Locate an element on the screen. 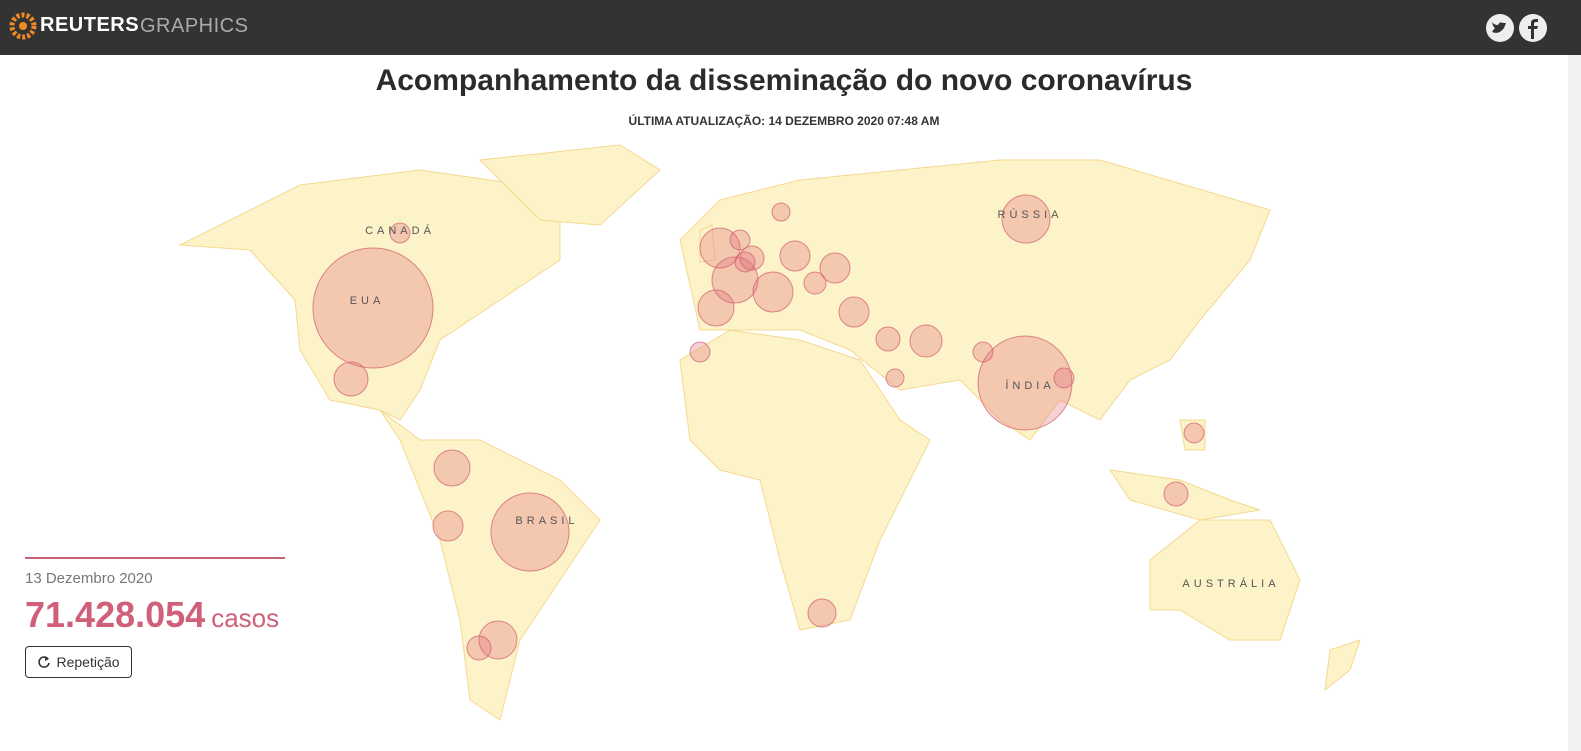 Image resolution: width=1581 pixels, height=751 pixels. logo is located at coordinates (23, 26).